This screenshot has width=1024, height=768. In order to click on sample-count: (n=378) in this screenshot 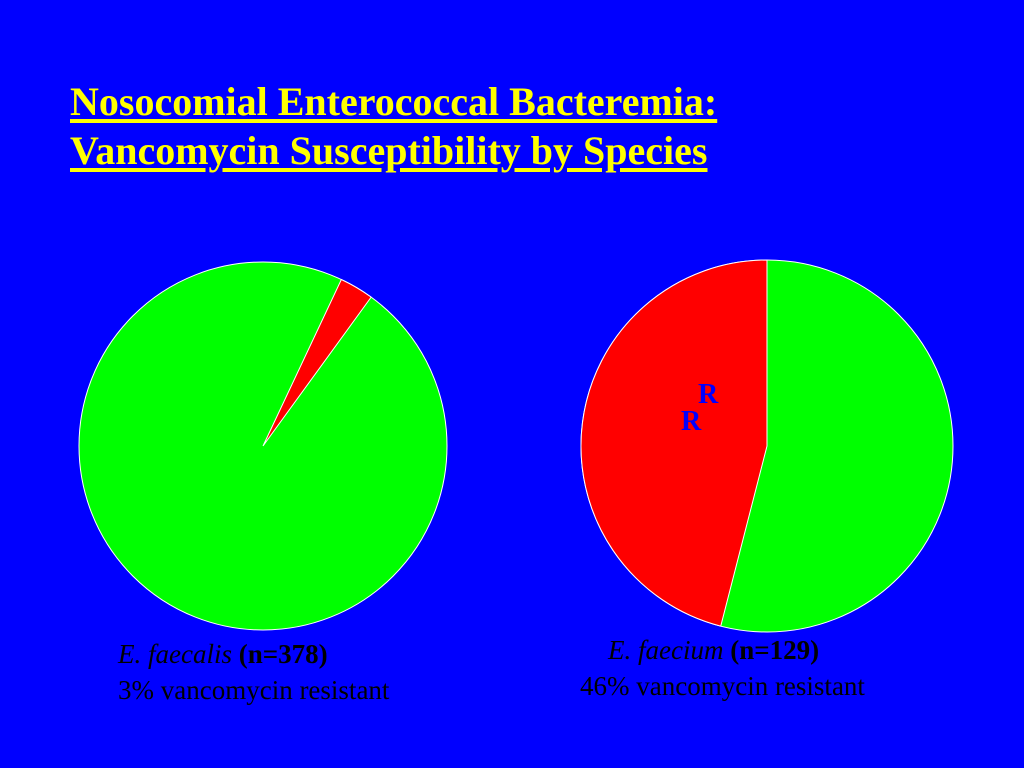, I will do `click(283, 654)`.